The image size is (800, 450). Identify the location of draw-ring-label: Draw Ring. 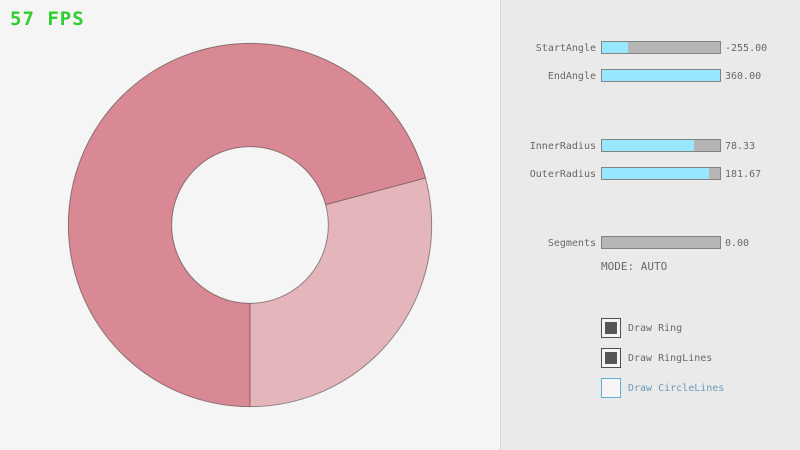
(655, 328).